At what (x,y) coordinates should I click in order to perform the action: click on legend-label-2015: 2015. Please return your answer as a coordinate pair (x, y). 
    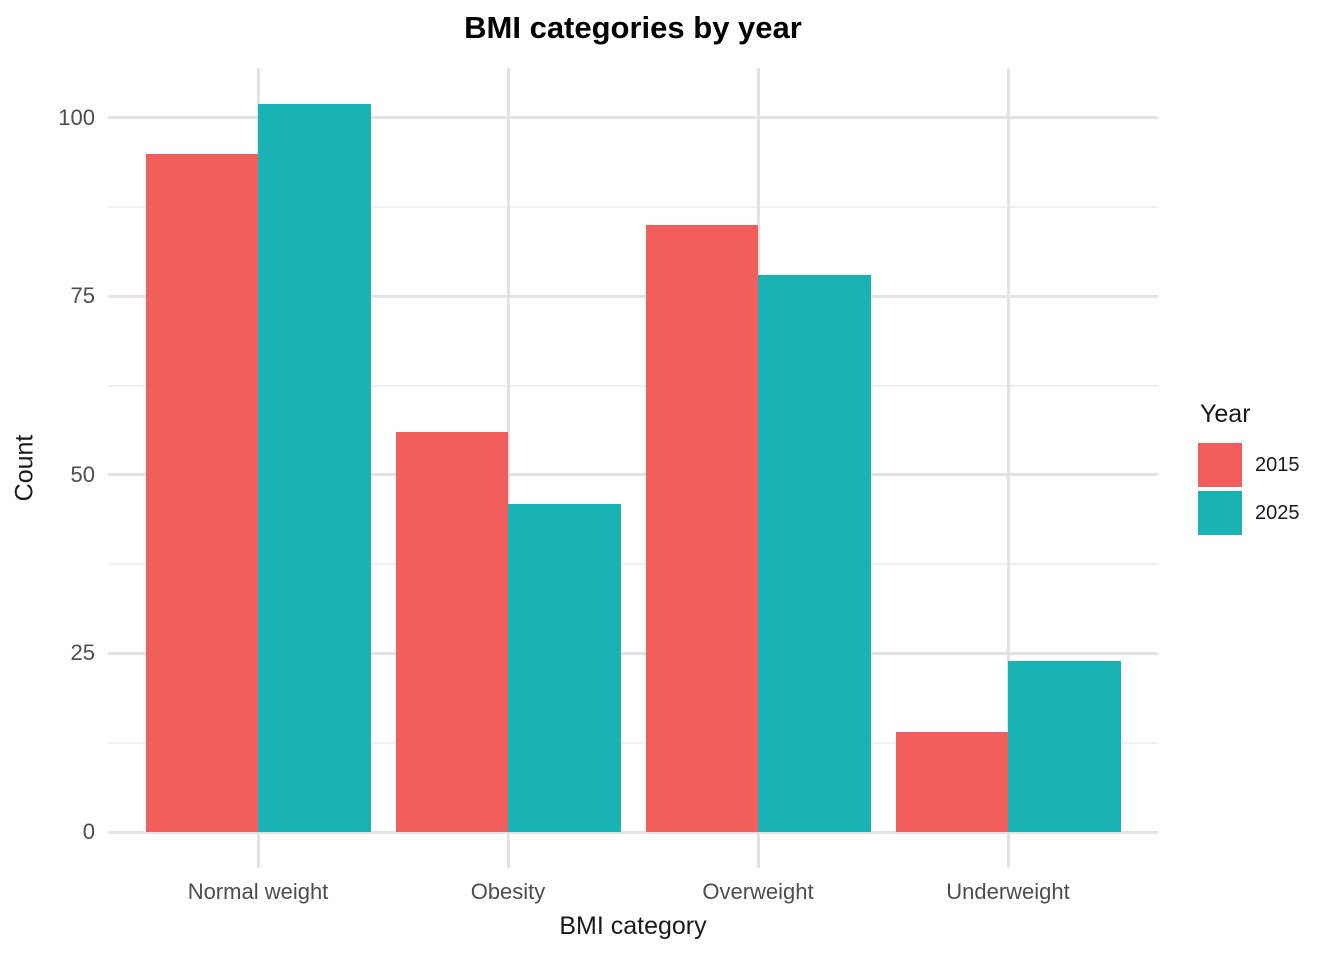
    Looking at the image, I should click on (1277, 464).